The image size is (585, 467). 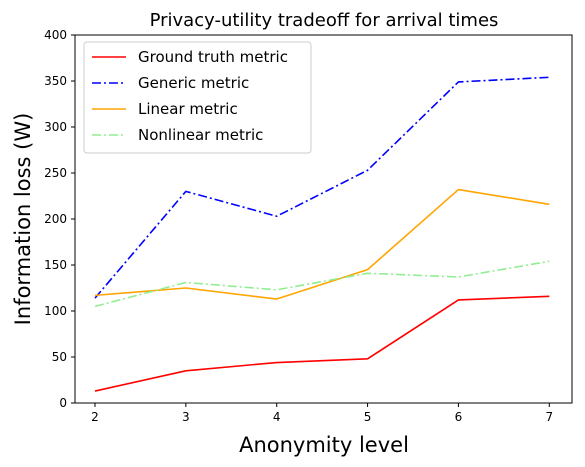 I want to click on y-tick-label: 350, so click(x=55, y=81).